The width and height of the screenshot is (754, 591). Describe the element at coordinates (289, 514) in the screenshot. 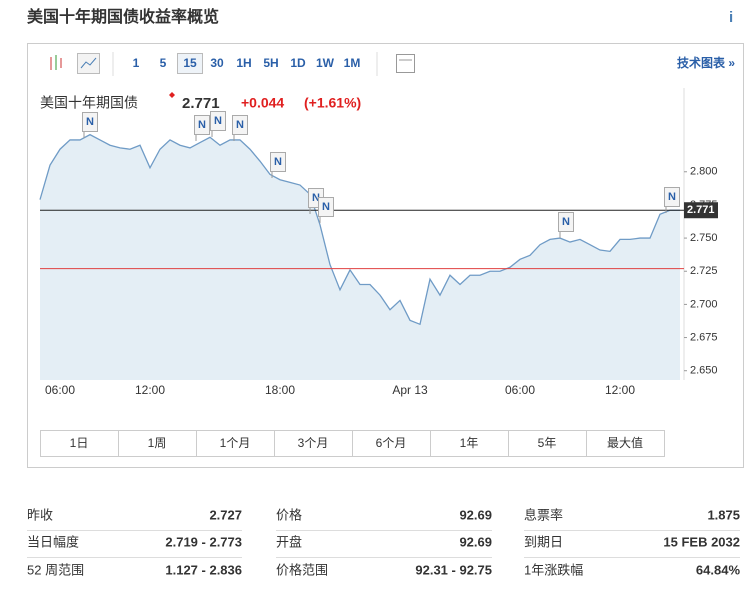

I see `stat-label: 价格` at that location.